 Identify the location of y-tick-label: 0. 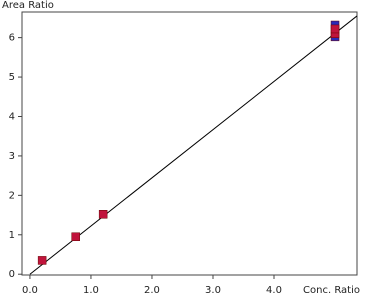
(12, 274).